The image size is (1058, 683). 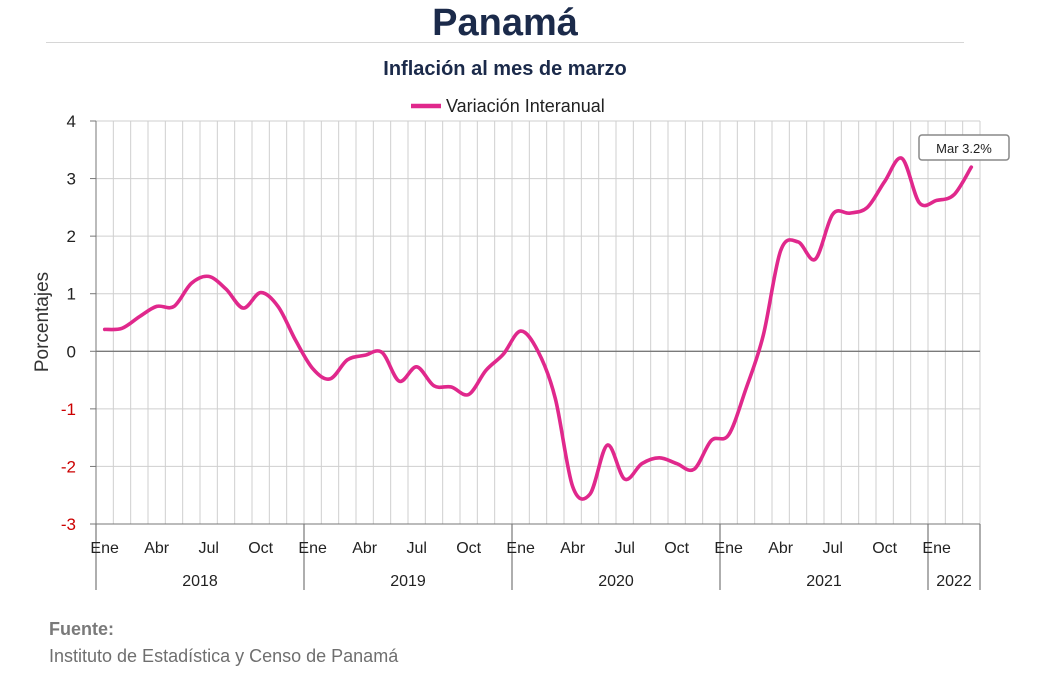 I want to click on y-tick-labels: 4 3 2 1 0 -1 -2 -3, so click(x=68, y=323).